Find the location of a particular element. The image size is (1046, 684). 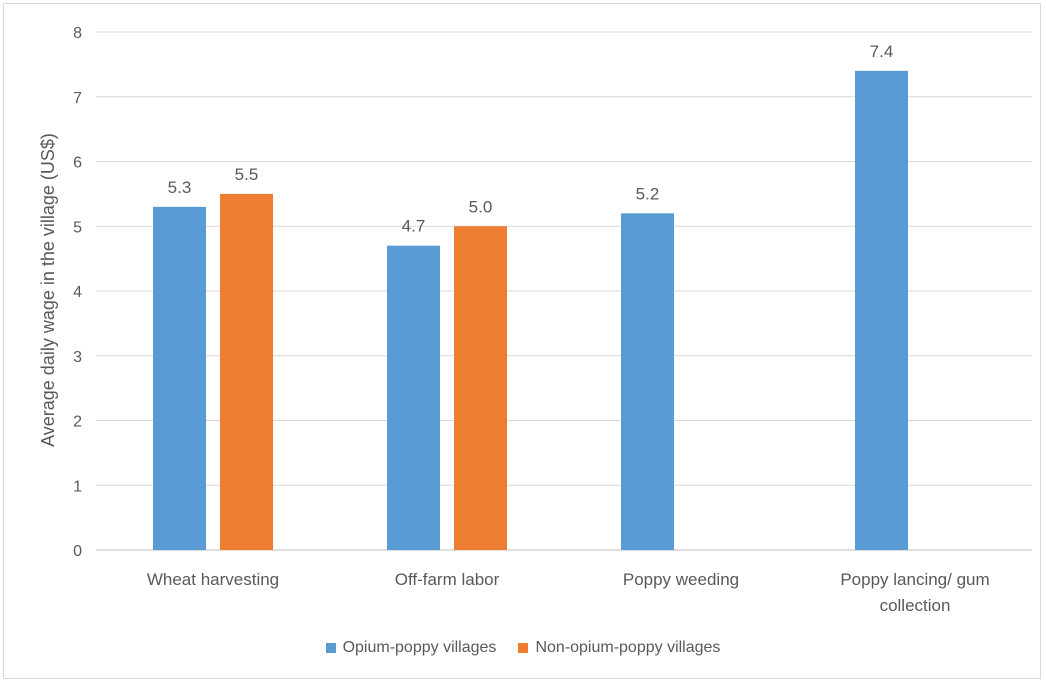

x-tick-label: Poppy weeding is located at coordinates (681, 579).